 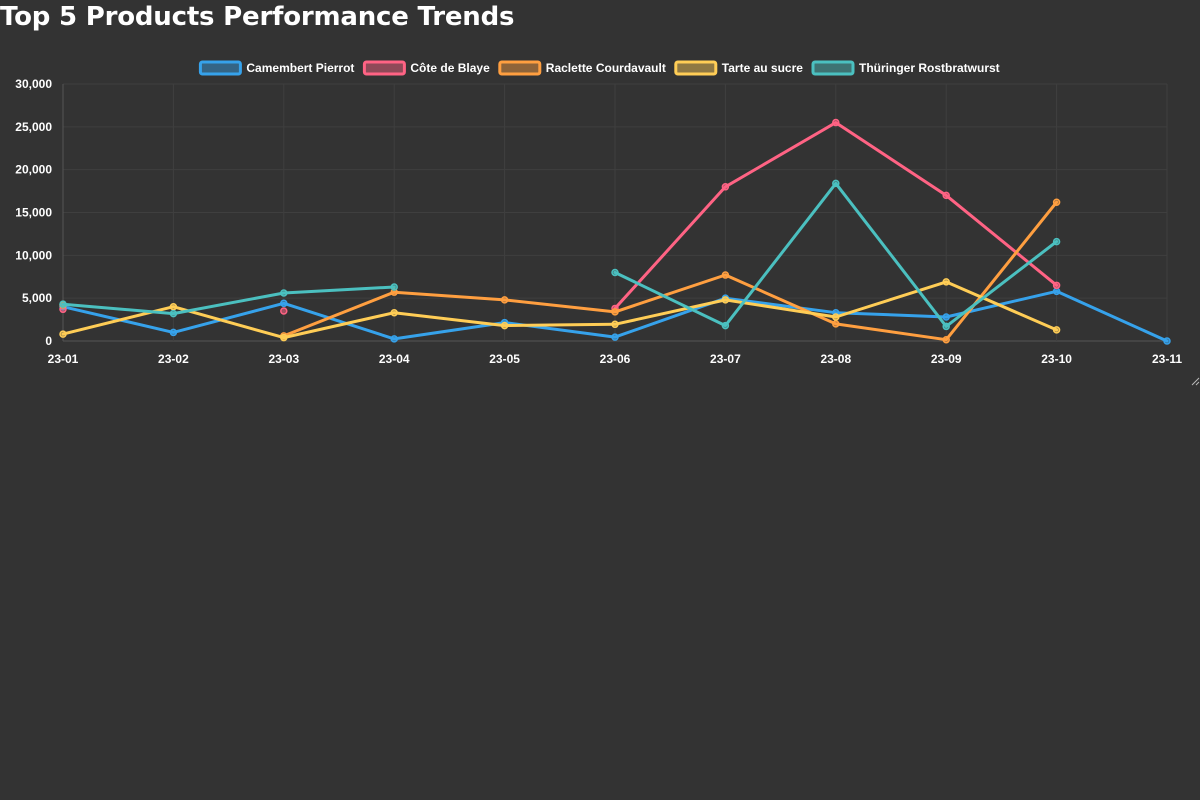 I want to click on legend-label: Thüringer Rostbratwurst, so click(x=929, y=68).